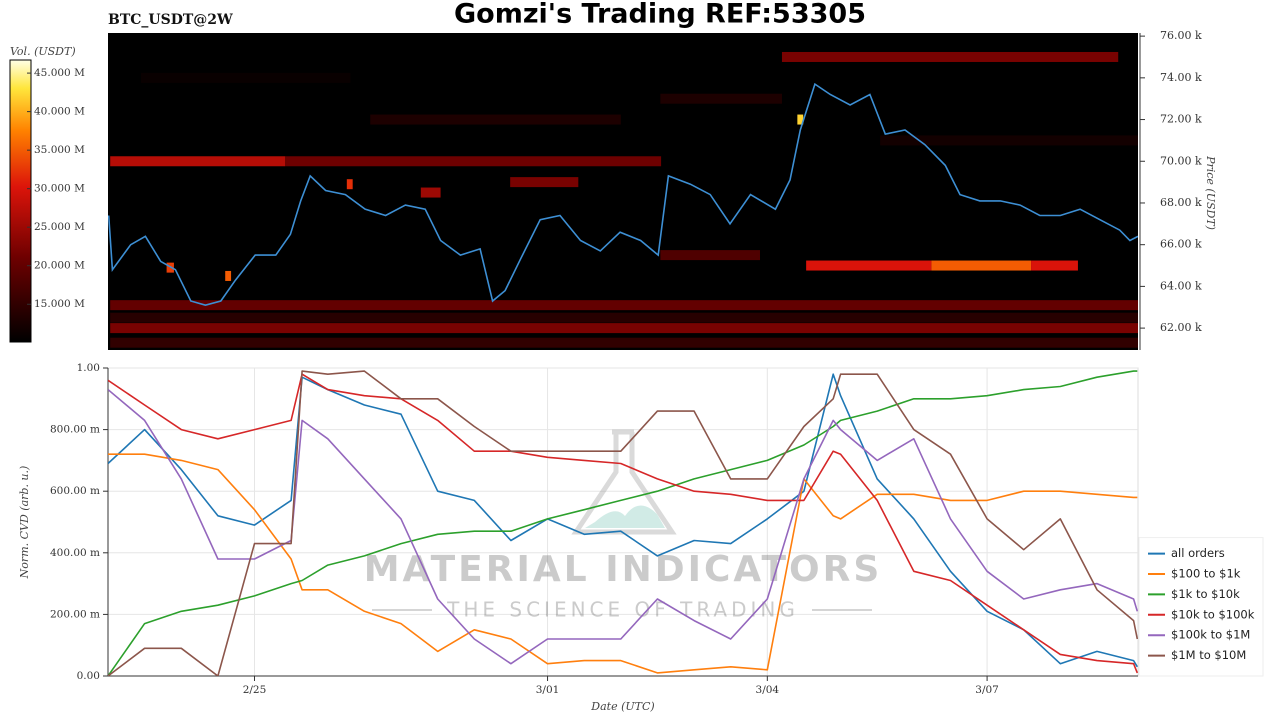  Describe the element at coordinates (1181, 35) in the screenshot. I see `y-tick-label: 76.00 k` at that location.